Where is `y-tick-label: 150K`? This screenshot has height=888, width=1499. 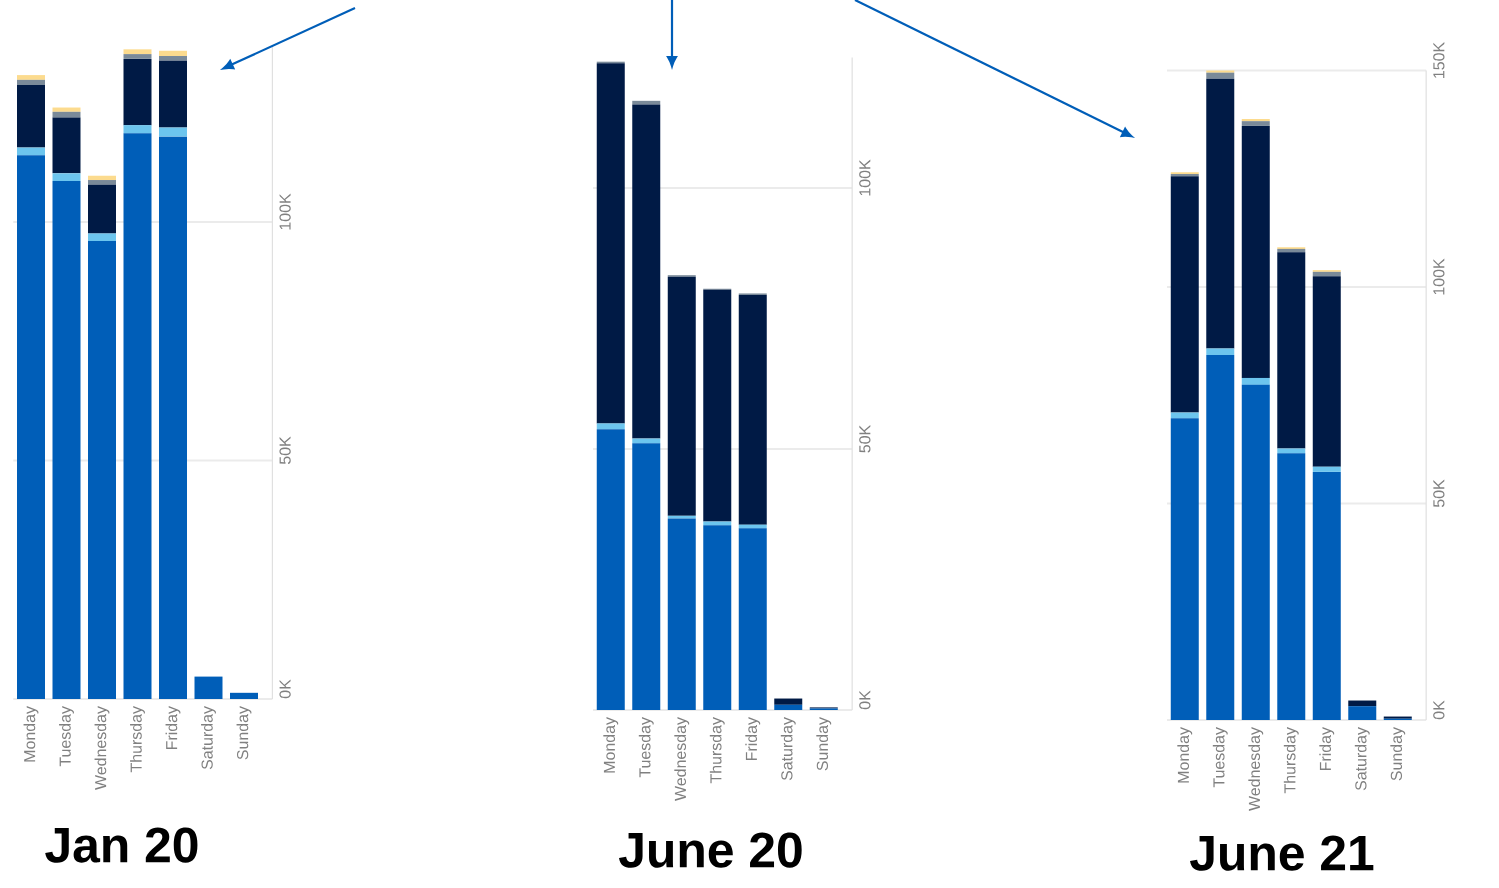 y-tick-label: 150K is located at coordinates (1439, 60).